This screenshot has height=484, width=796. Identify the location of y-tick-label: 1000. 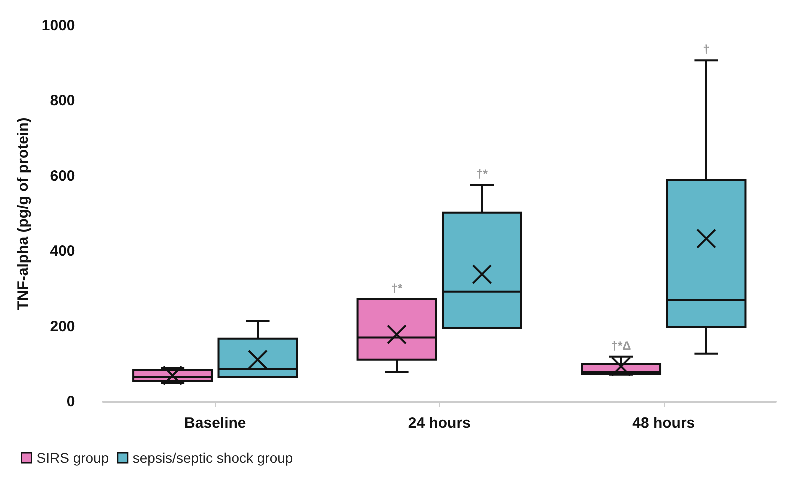
(59, 26).